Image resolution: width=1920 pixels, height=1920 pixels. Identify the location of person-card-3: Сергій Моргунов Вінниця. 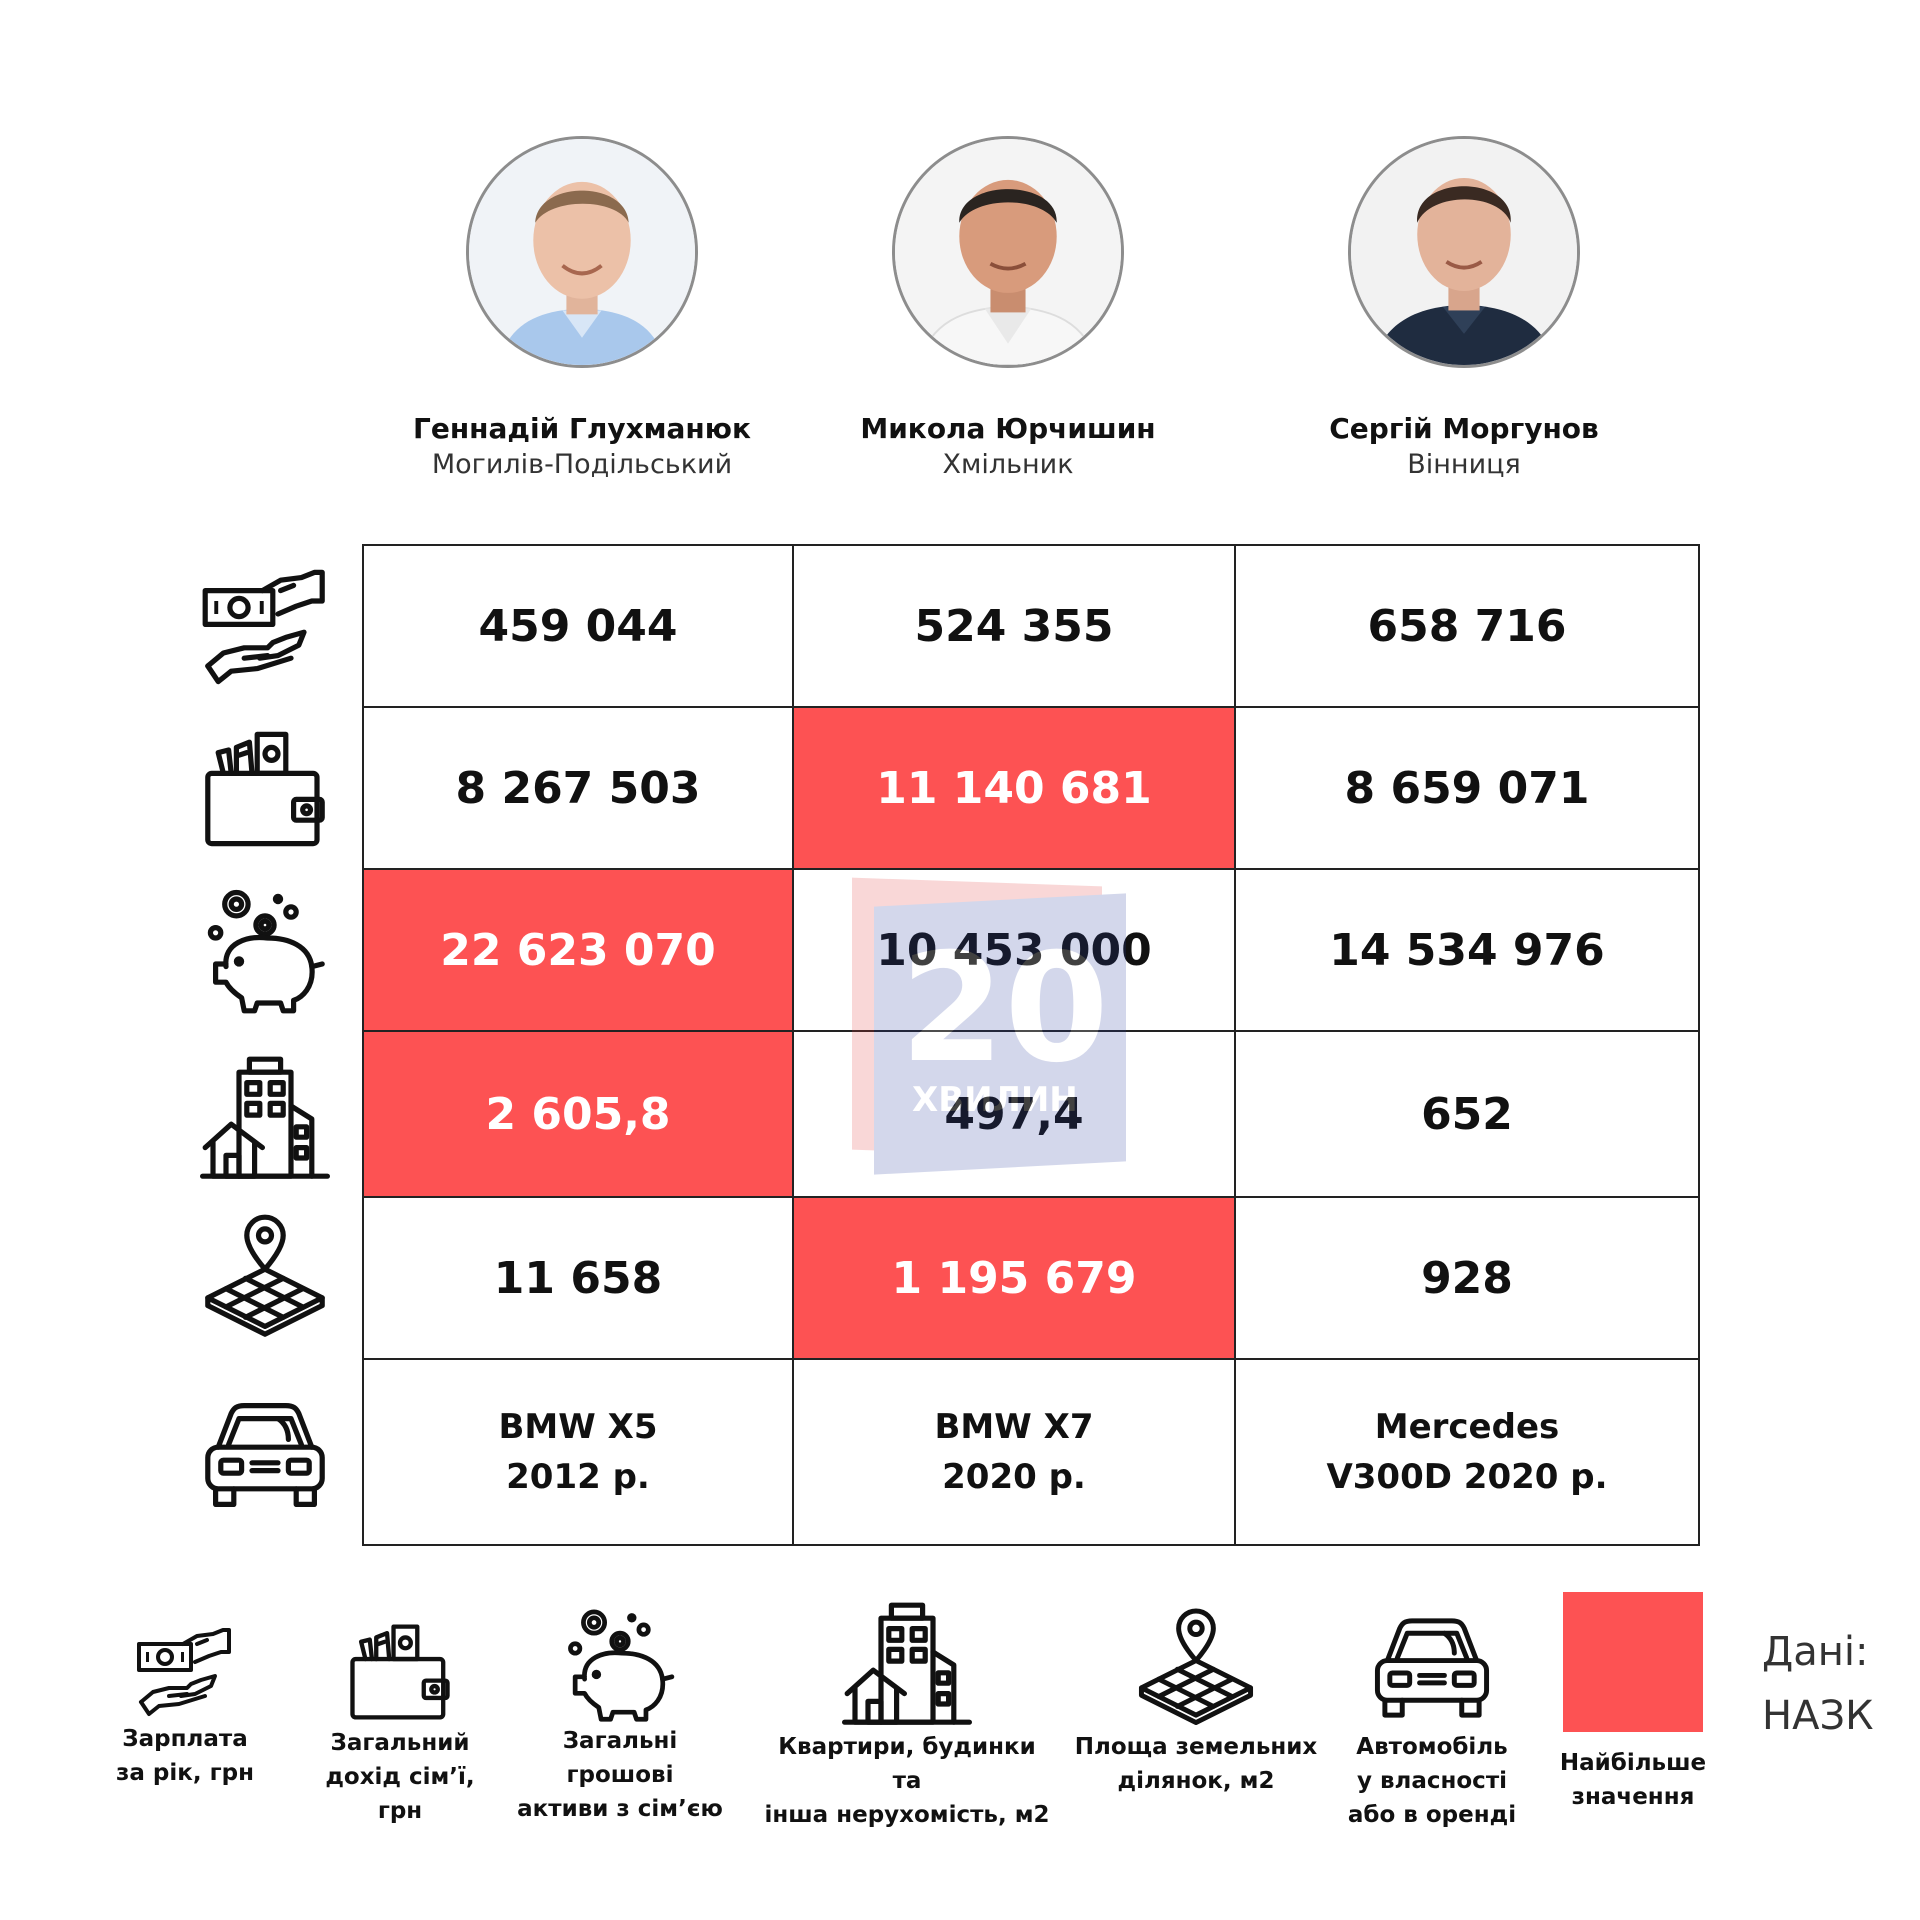
(1464, 308).